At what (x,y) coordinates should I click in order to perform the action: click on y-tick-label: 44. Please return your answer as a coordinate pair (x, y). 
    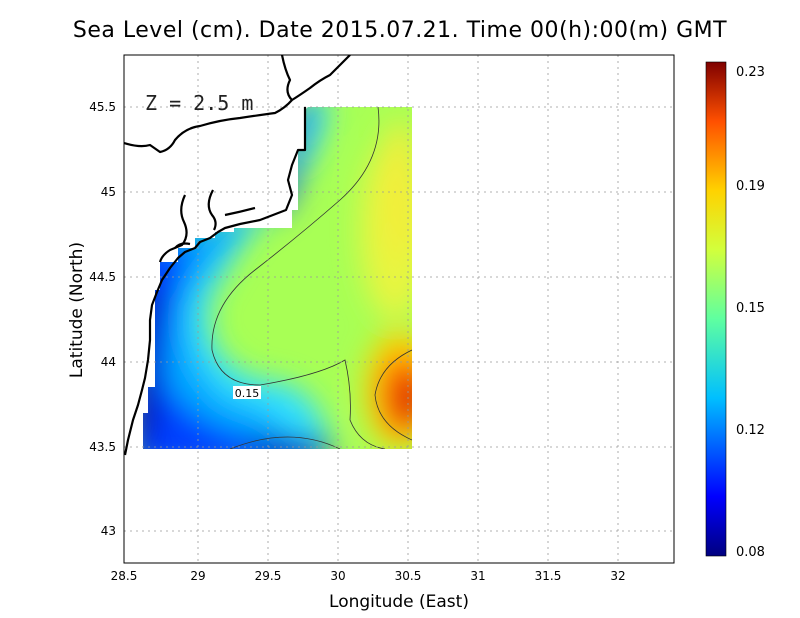
    Looking at the image, I should click on (108, 362).